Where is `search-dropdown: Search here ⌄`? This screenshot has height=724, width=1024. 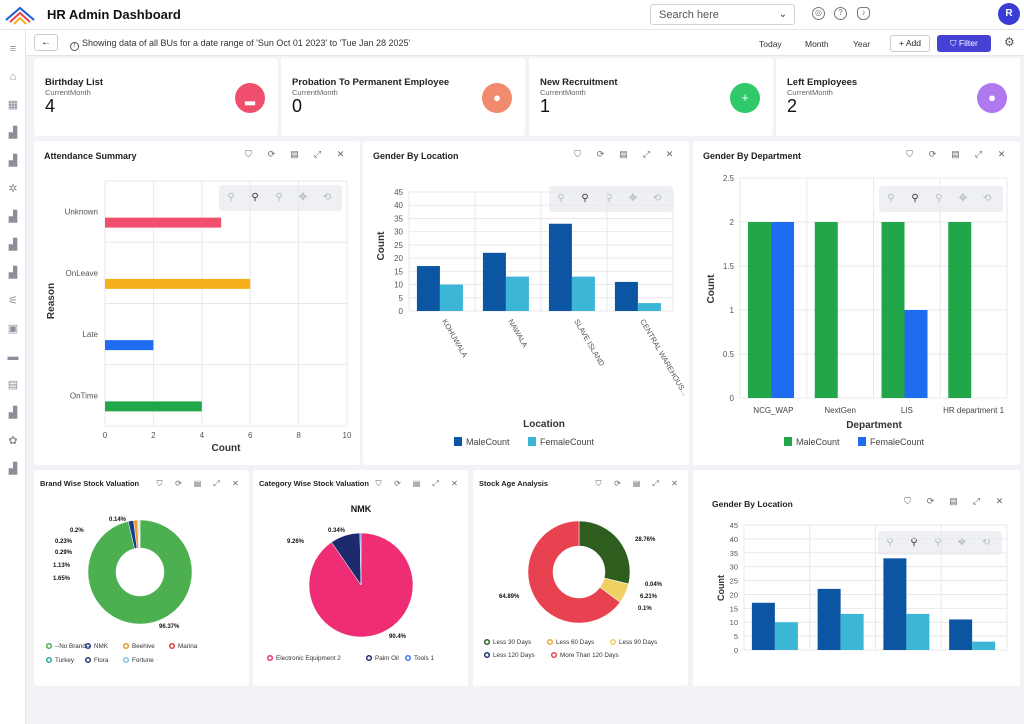
search-dropdown: Search here ⌄ is located at coordinates (722, 14).